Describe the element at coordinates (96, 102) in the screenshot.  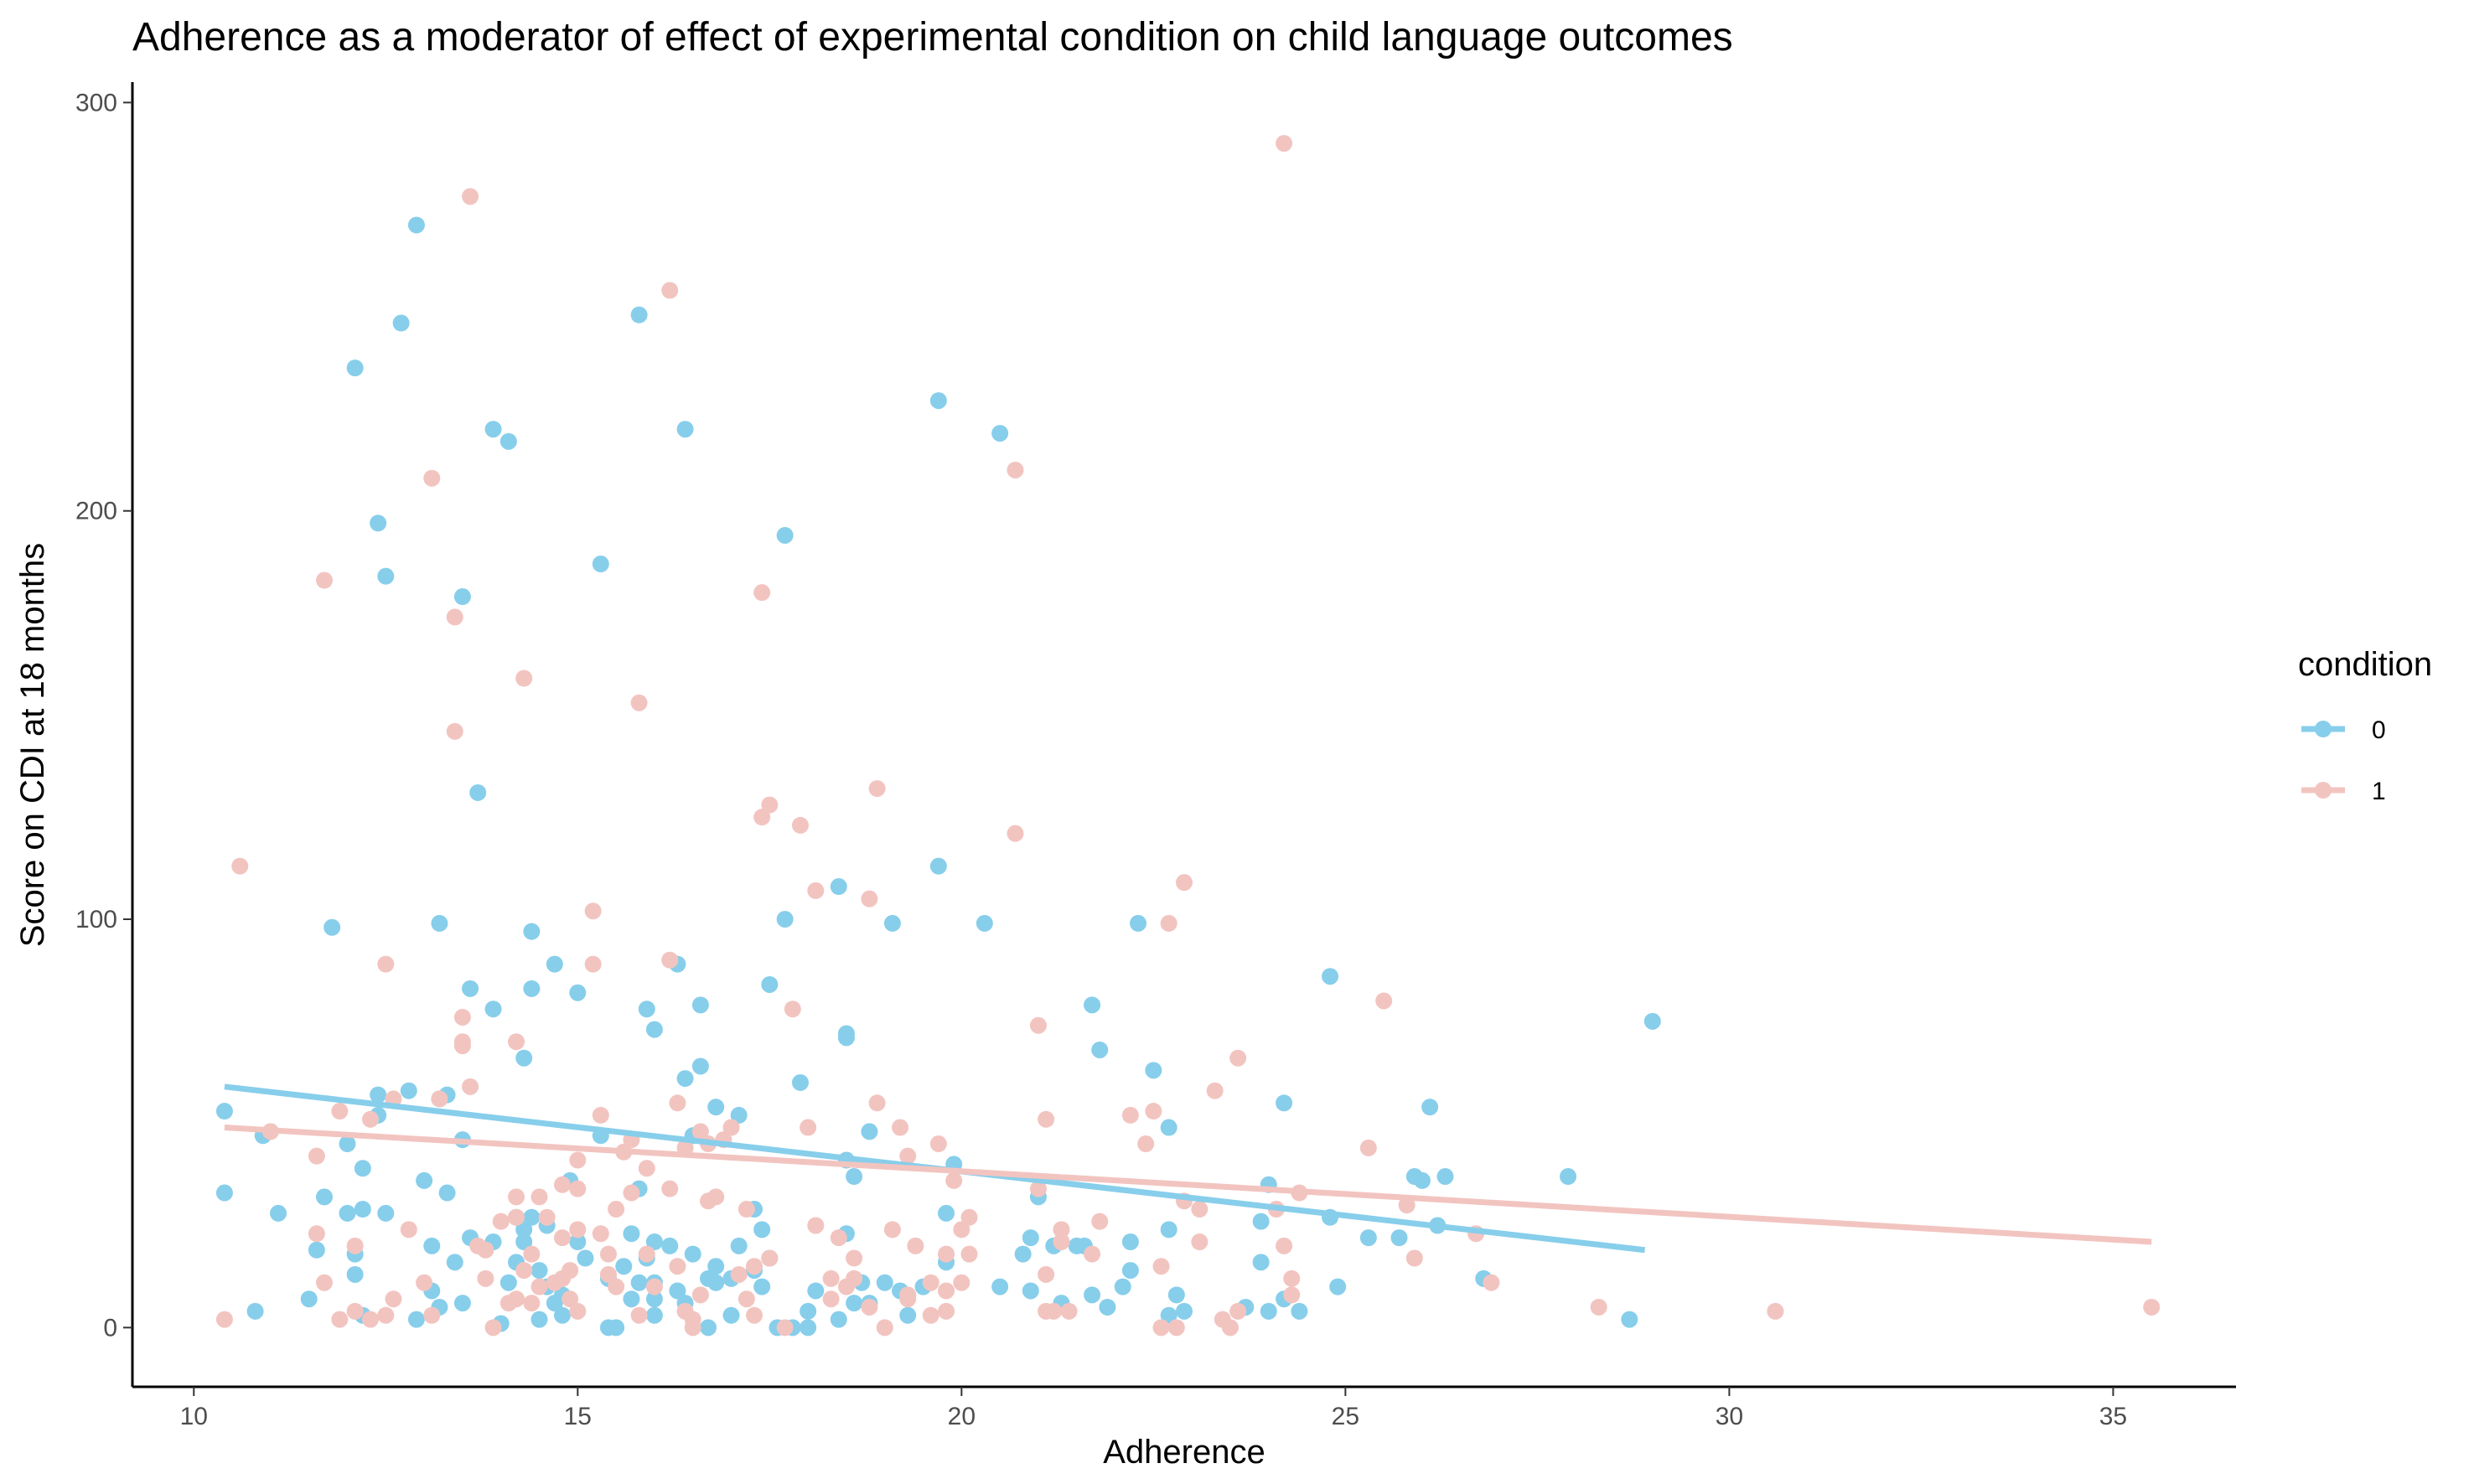
I see `y-tick-label: 300` at that location.